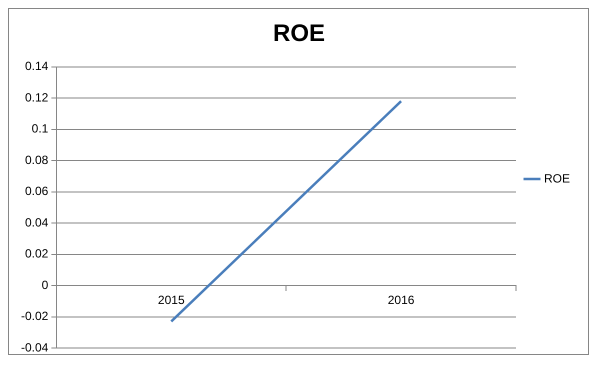  What do you see at coordinates (36, 222) in the screenshot?
I see `y-tick-label: 0.04` at bounding box center [36, 222].